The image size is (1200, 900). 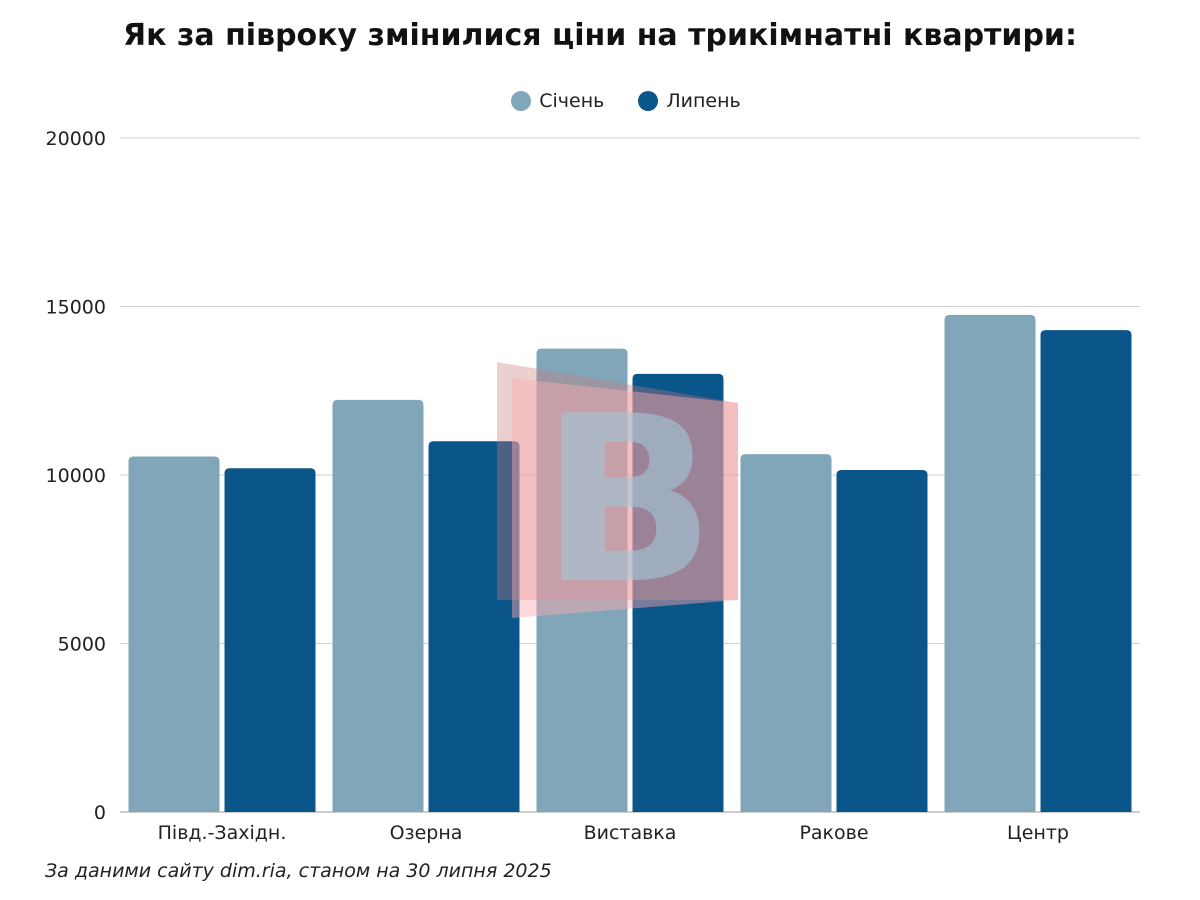 I want to click on legend: Січень Липень, so click(x=600, y=101).